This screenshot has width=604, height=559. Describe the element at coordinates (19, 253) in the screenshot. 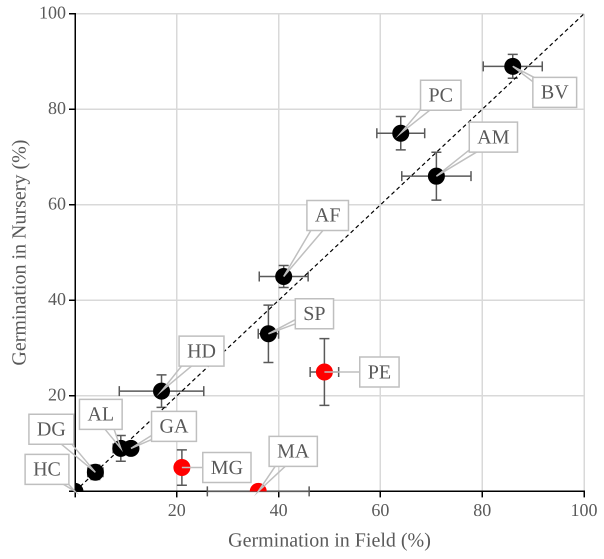

I see `y-axis-title: Germination in Nursery (%)` at that location.